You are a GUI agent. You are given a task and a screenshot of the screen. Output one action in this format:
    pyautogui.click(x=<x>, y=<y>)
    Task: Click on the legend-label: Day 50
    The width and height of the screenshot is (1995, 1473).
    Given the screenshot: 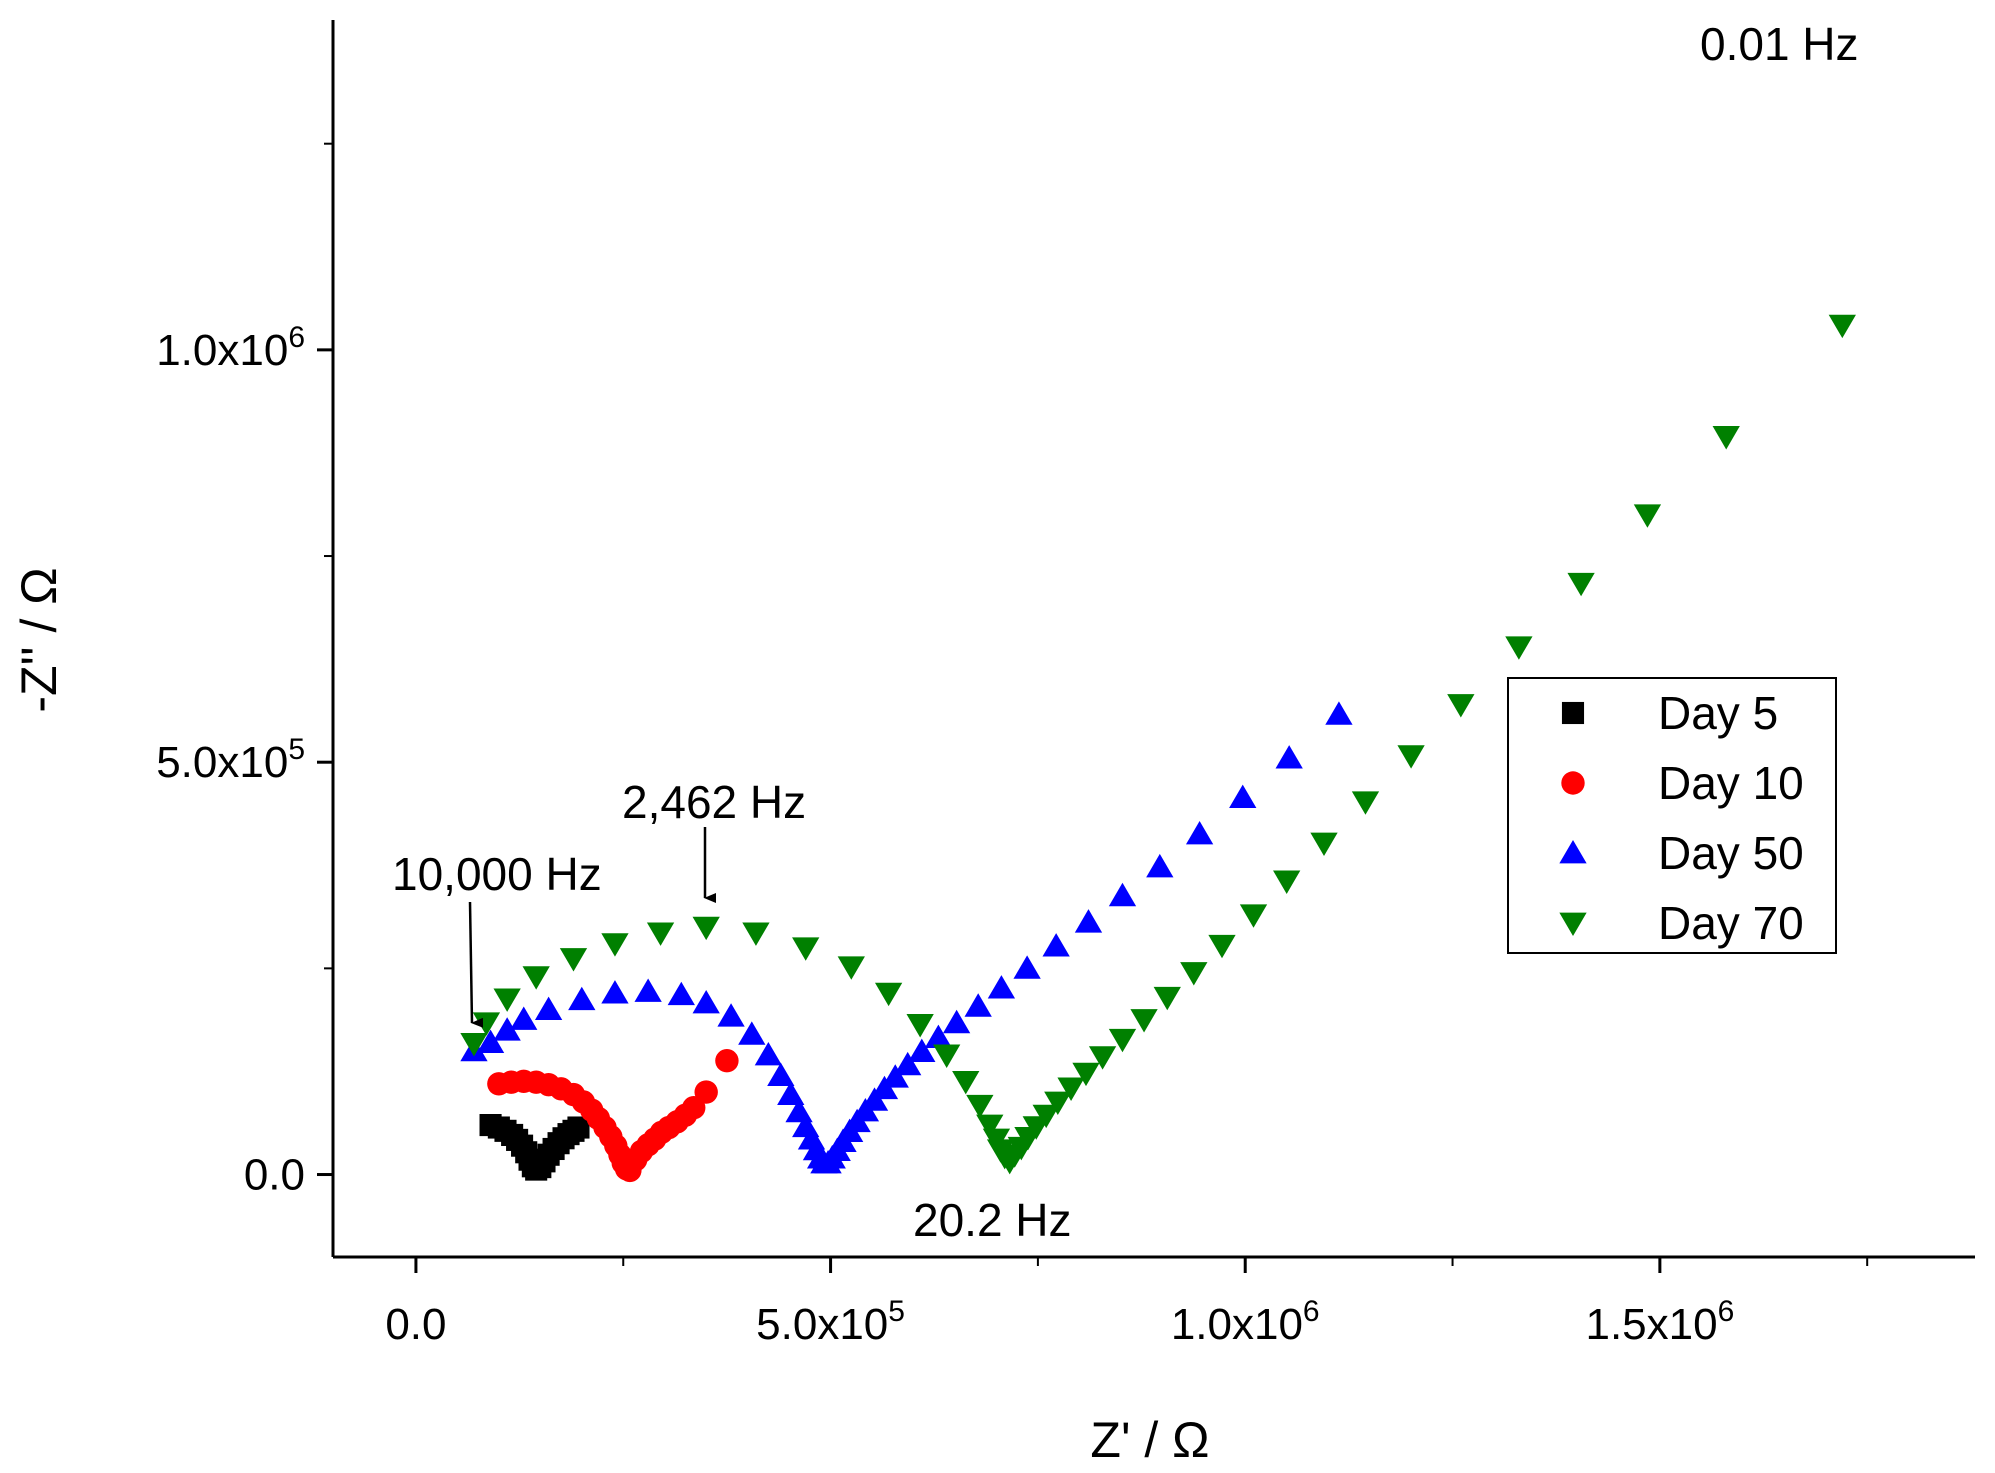 What is the action you would take?
    pyautogui.click(x=1731, y=853)
    